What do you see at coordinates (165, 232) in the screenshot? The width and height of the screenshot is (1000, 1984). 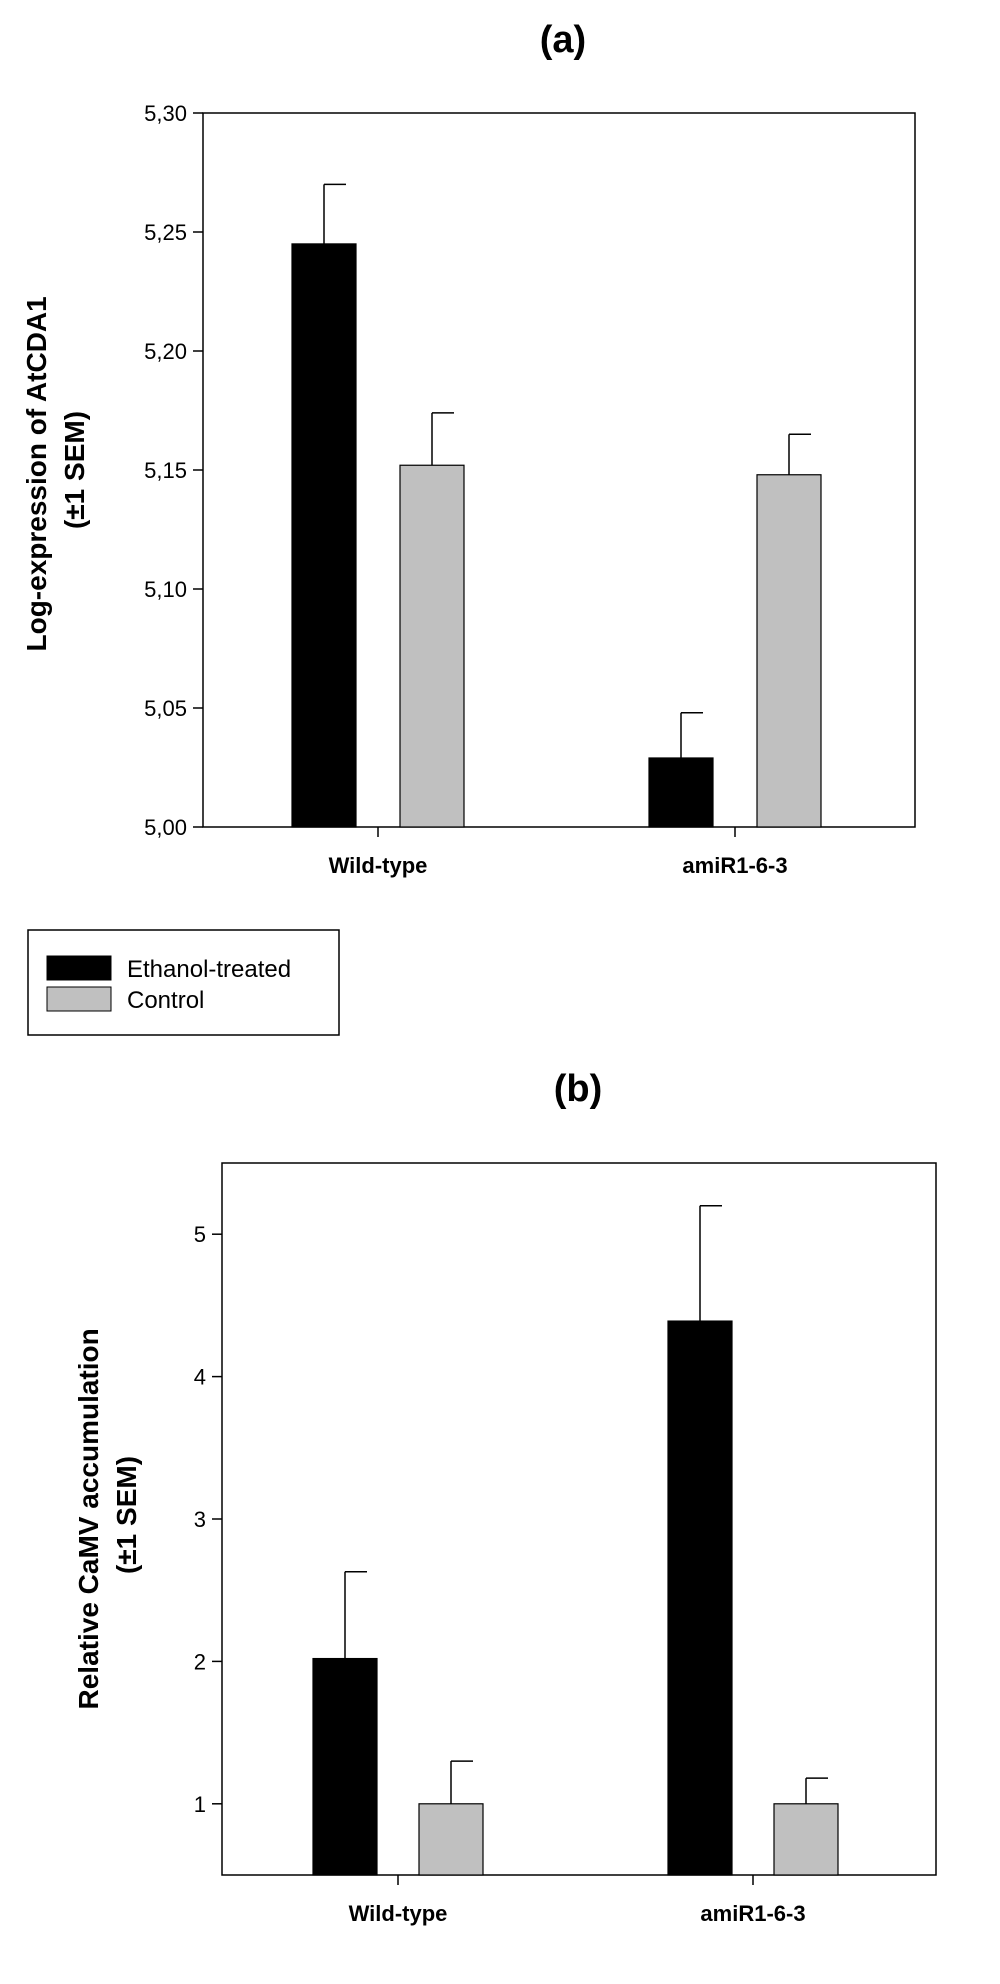 I see `panel-a-y-tick-label: 5,25` at bounding box center [165, 232].